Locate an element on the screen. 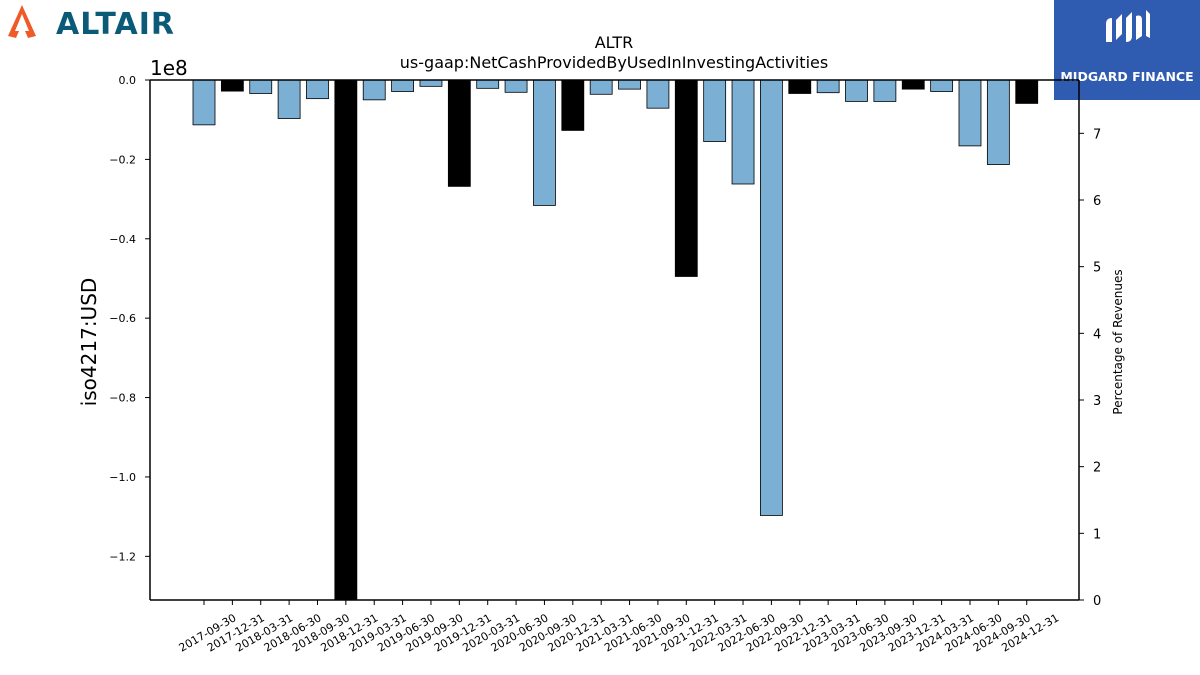 This screenshot has height=675, width=1200. chart-title: ALTR is located at coordinates (614, 42).